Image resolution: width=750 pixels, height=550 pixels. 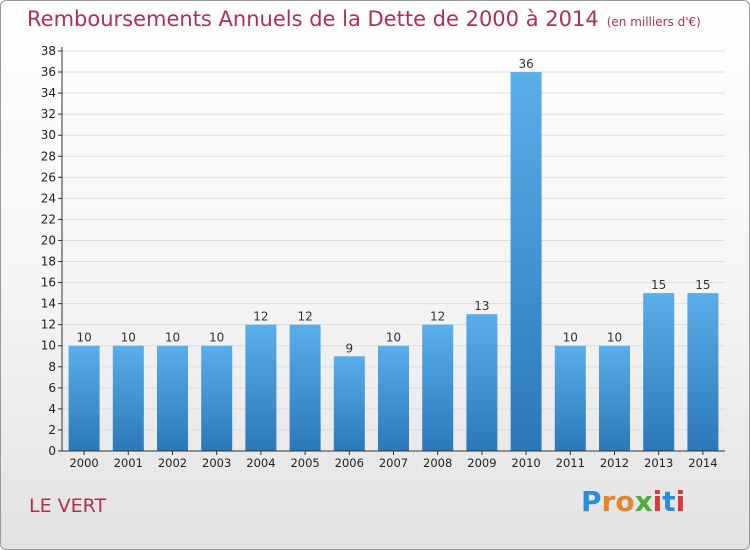 I want to click on x-tick-label: 2007, so click(x=393, y=463).